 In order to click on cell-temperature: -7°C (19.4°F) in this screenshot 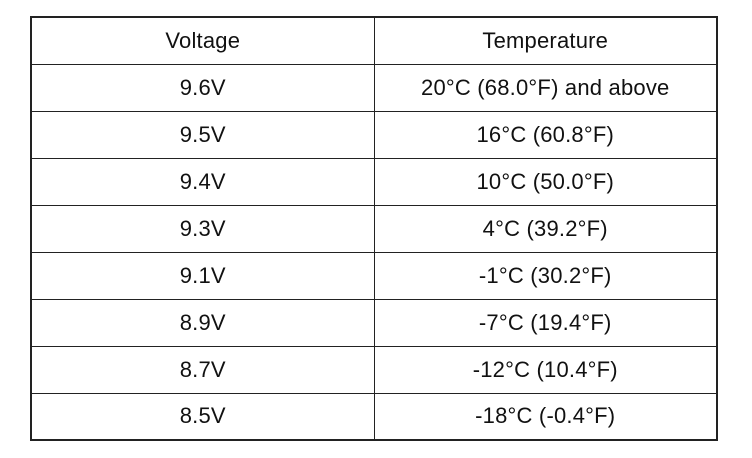, I will do `click(545, 322)`.